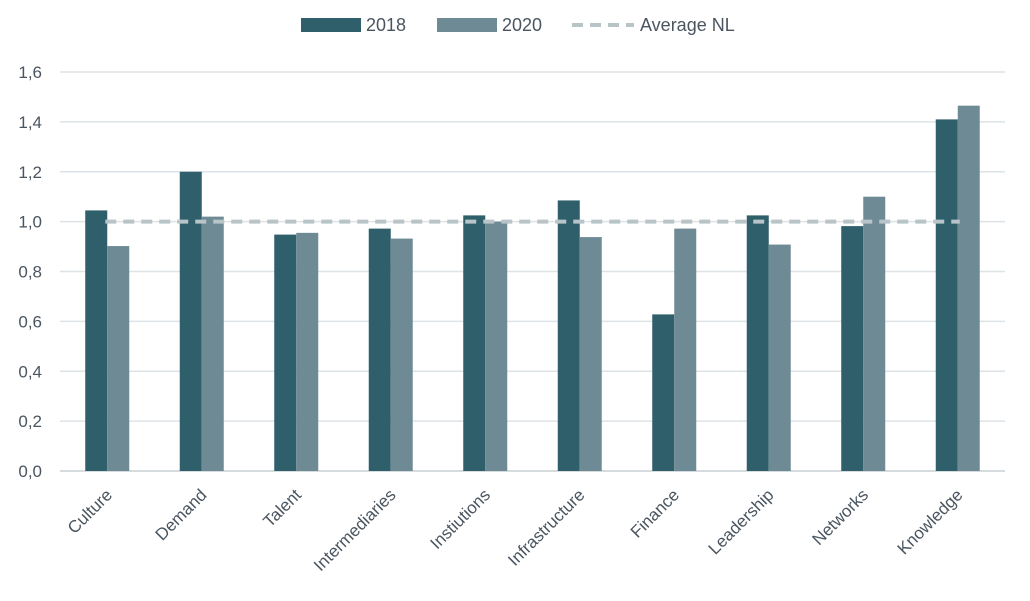 The height and width of the screenshot is (601, 1030). What do you see at coordinates (655, 513) in the screenshot?
I see `category-label: Finance` at bounding box center [655, 513].